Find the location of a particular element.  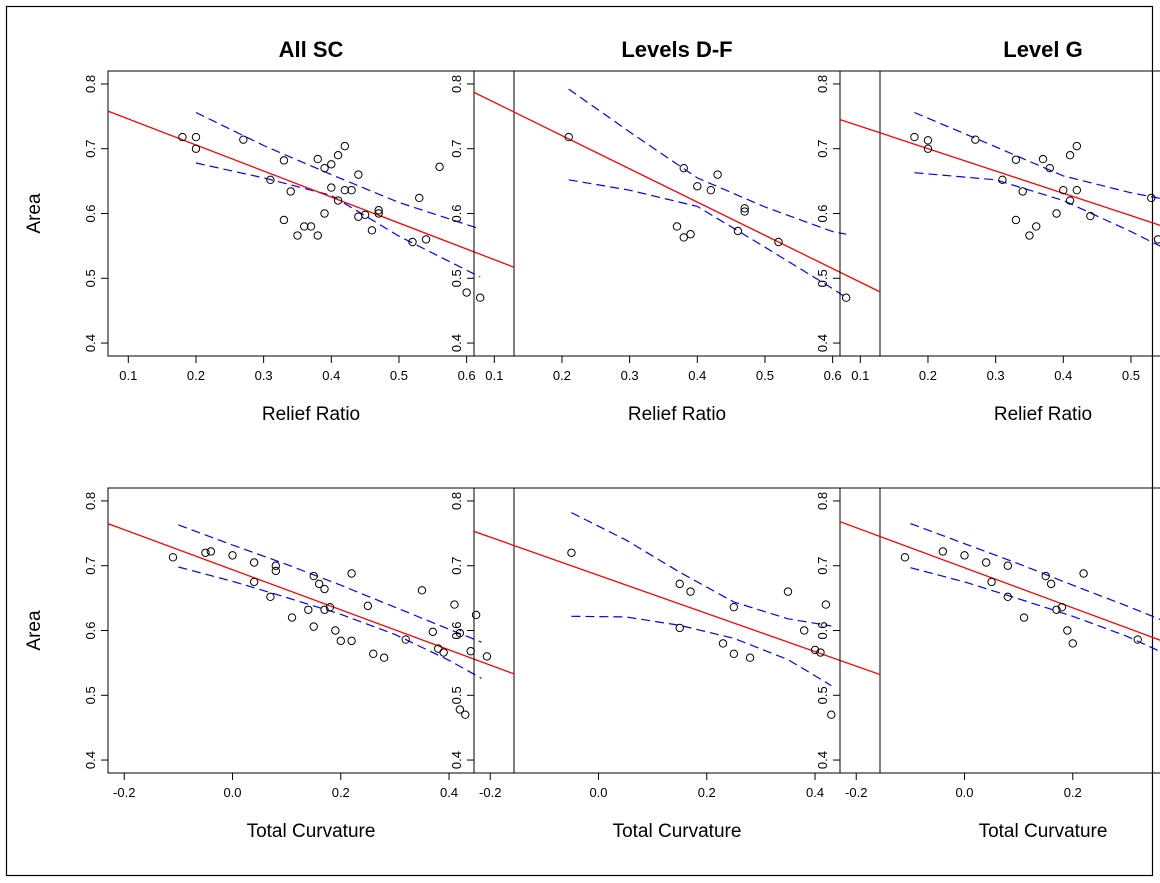

panel-title: Level G is located at coordinates (1042, 49).